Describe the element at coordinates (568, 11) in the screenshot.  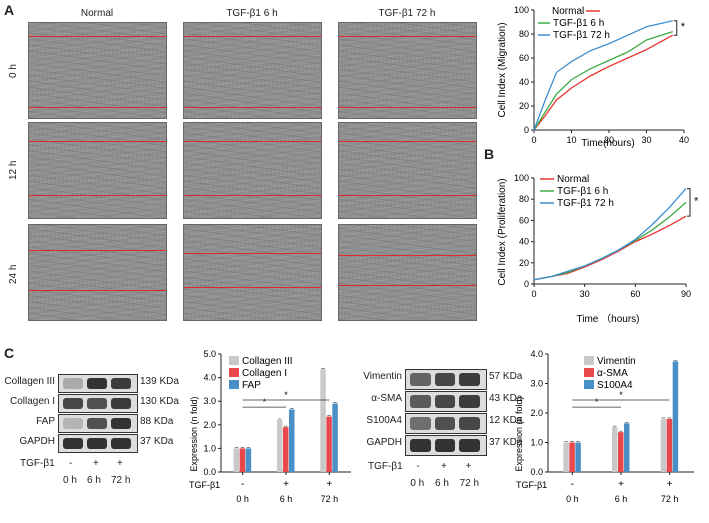
I see `legend-label: Normal` at that location.